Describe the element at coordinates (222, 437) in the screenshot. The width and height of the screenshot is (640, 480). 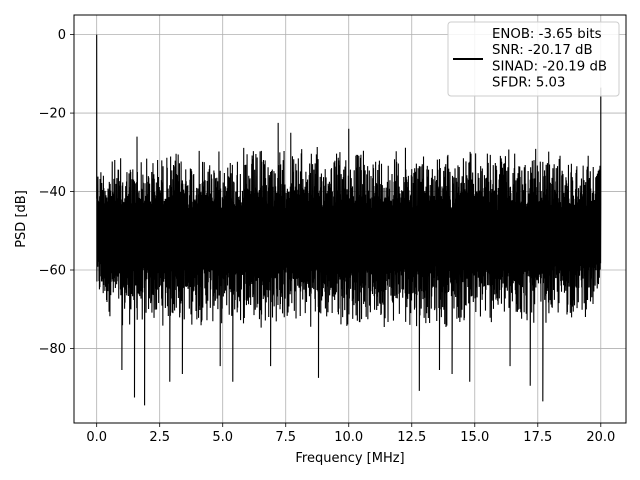
I see `x-tick-label: 5.0` at that location.